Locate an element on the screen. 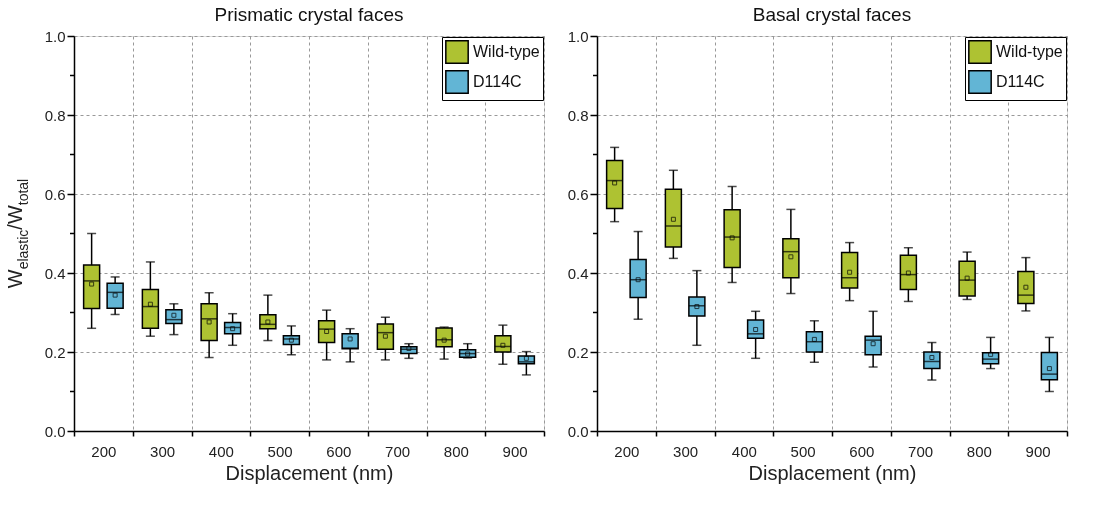 Image resolution: width=1115 pixels, height=513 pixels. y-axis-title: Welastic/Wtotal is located at coordinates (17, 233).